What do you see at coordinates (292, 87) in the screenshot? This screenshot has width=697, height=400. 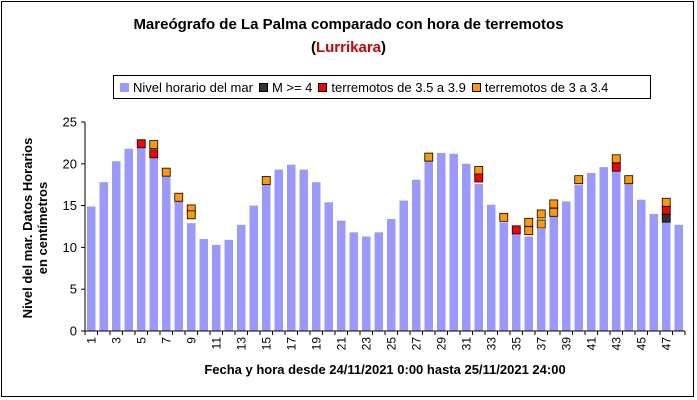 I see `legend-label-m4: M >= 4` at bounding box center [292, 87].